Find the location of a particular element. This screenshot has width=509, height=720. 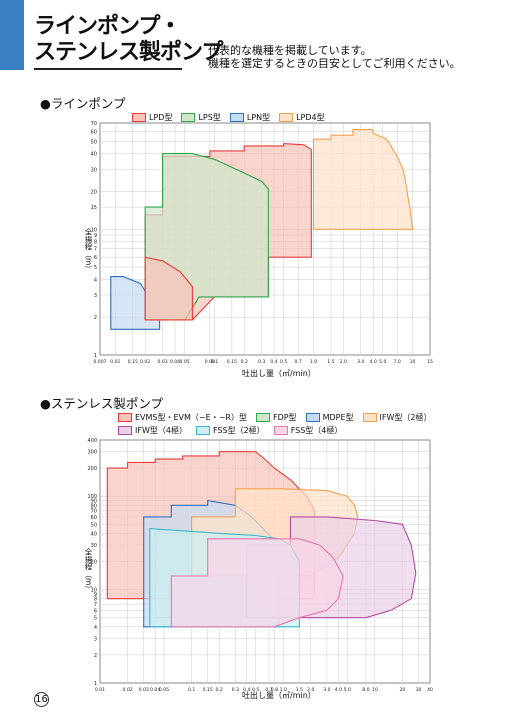

legend-label: IFW型（4極） is located at coordinates (161, 430).